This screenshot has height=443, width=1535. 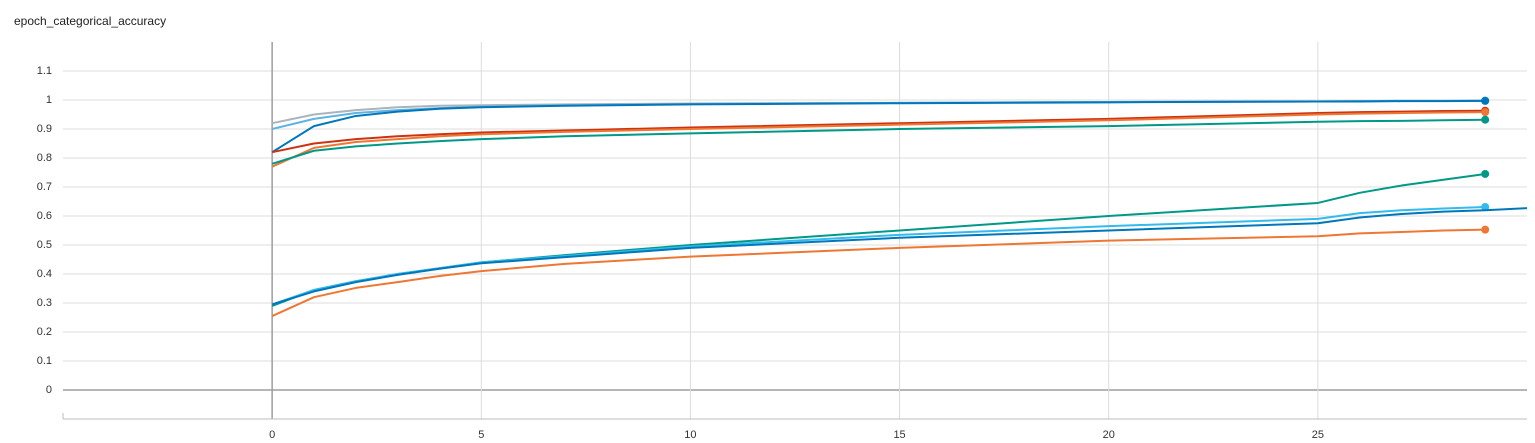 What do you see at coordinates (44, 332) in the screenshot?
I see `y-tick-label: 0.2` at bounding box center [44, 332].